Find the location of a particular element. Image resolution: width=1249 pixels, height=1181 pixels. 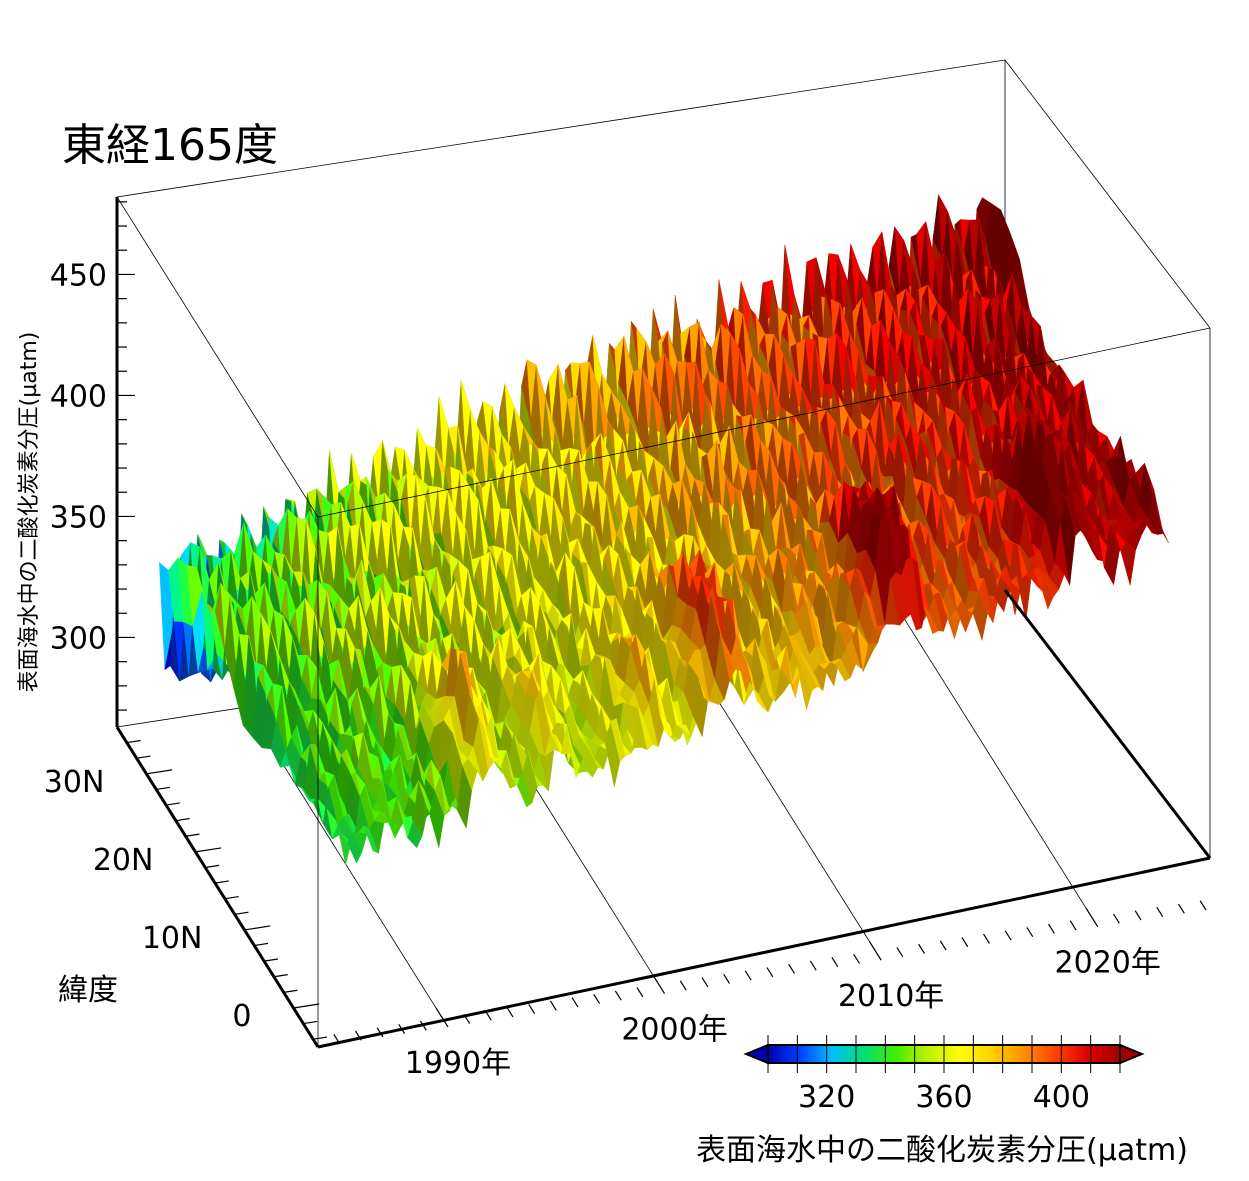

floor-gridline is located at coordinates (997, 766).